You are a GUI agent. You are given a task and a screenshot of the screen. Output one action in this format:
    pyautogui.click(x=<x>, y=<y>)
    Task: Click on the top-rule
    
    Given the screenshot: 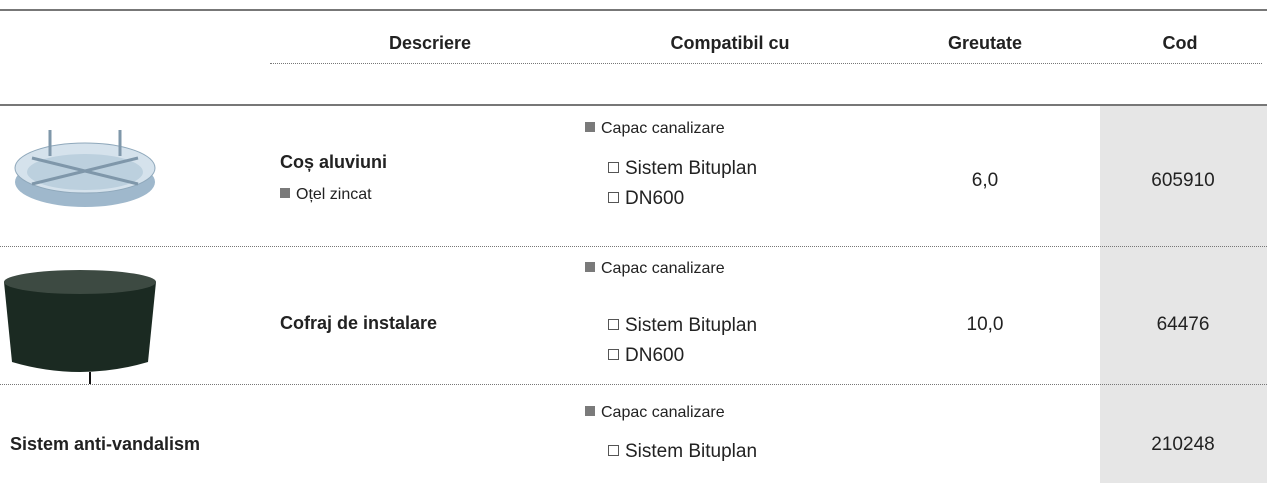 What is the action you would take?
    pyautogui.click(x=633, y=10)
    